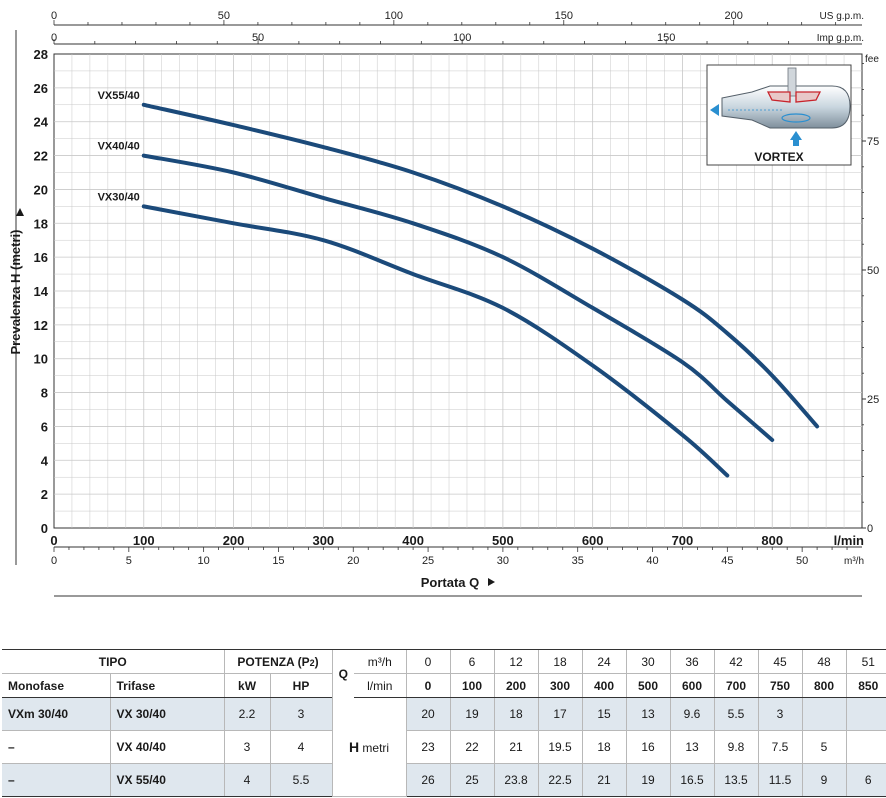 This screenshot has width=886, height=798. What do you see at coordinates (258, 38) in the screenshot?
I see `imp-gpm-tick-label: 50` at bounding box center [258, 38].